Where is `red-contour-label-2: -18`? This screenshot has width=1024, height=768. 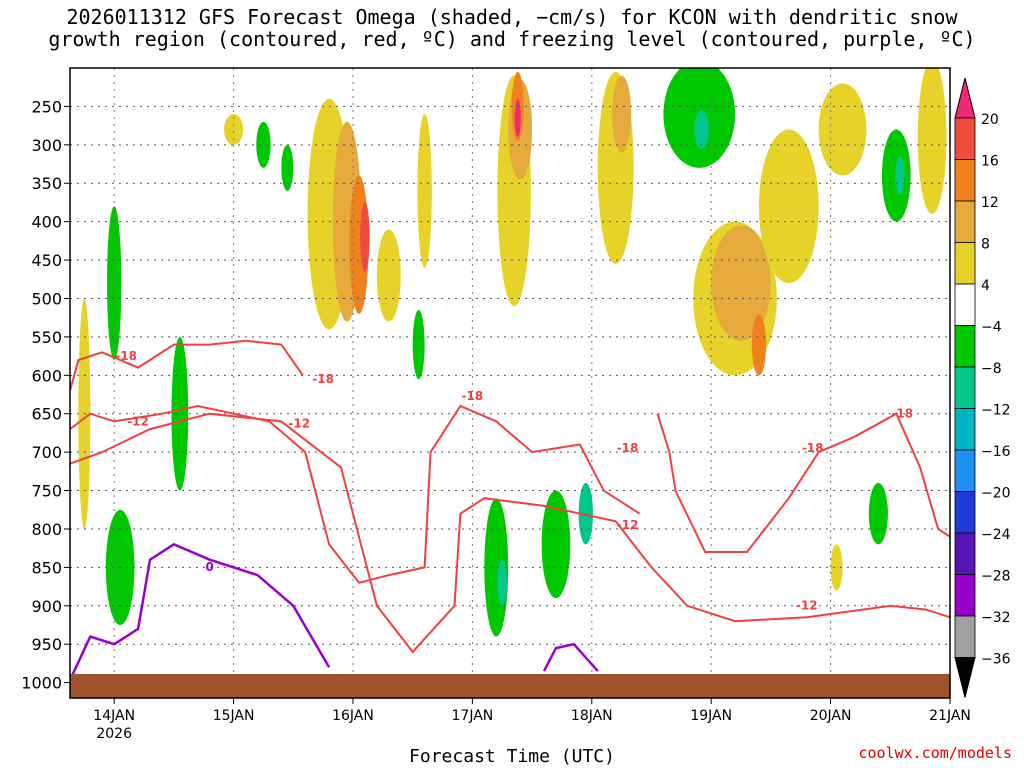
red-contour-label-2: -18 is located at coordinates (323, 379).